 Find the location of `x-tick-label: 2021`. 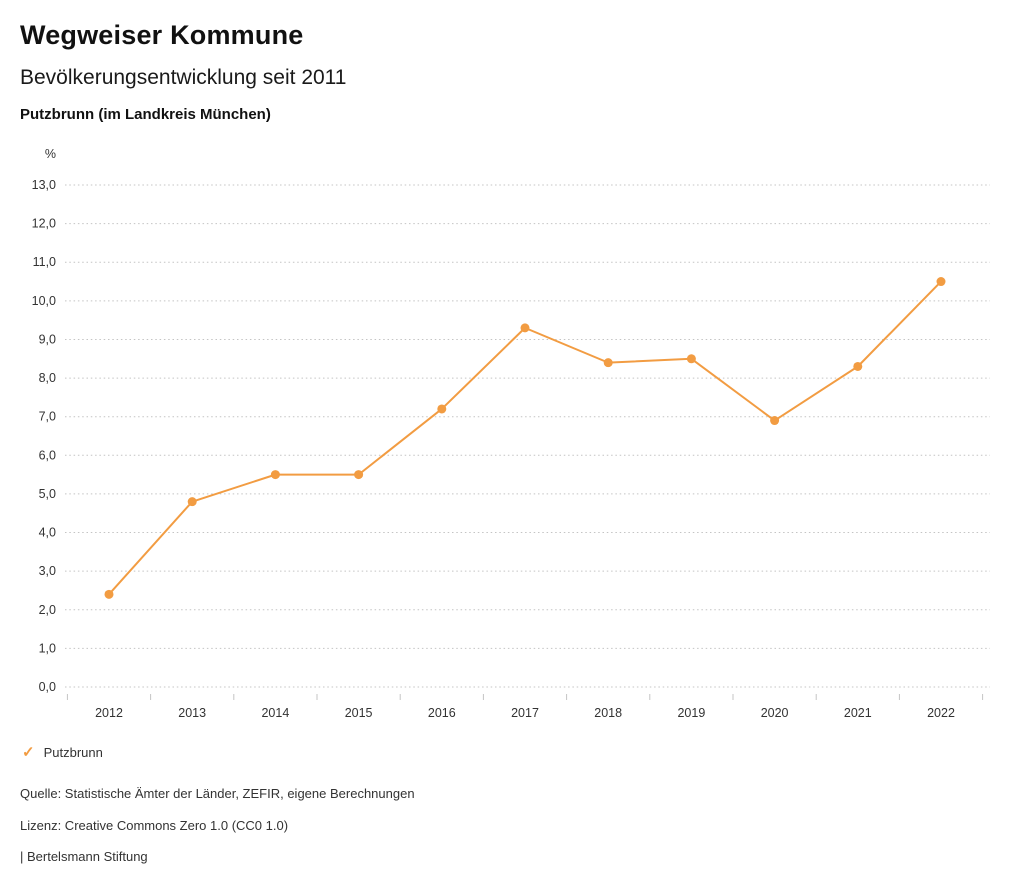

x-tick-label: 2021 is located at coordinates (858, 713).